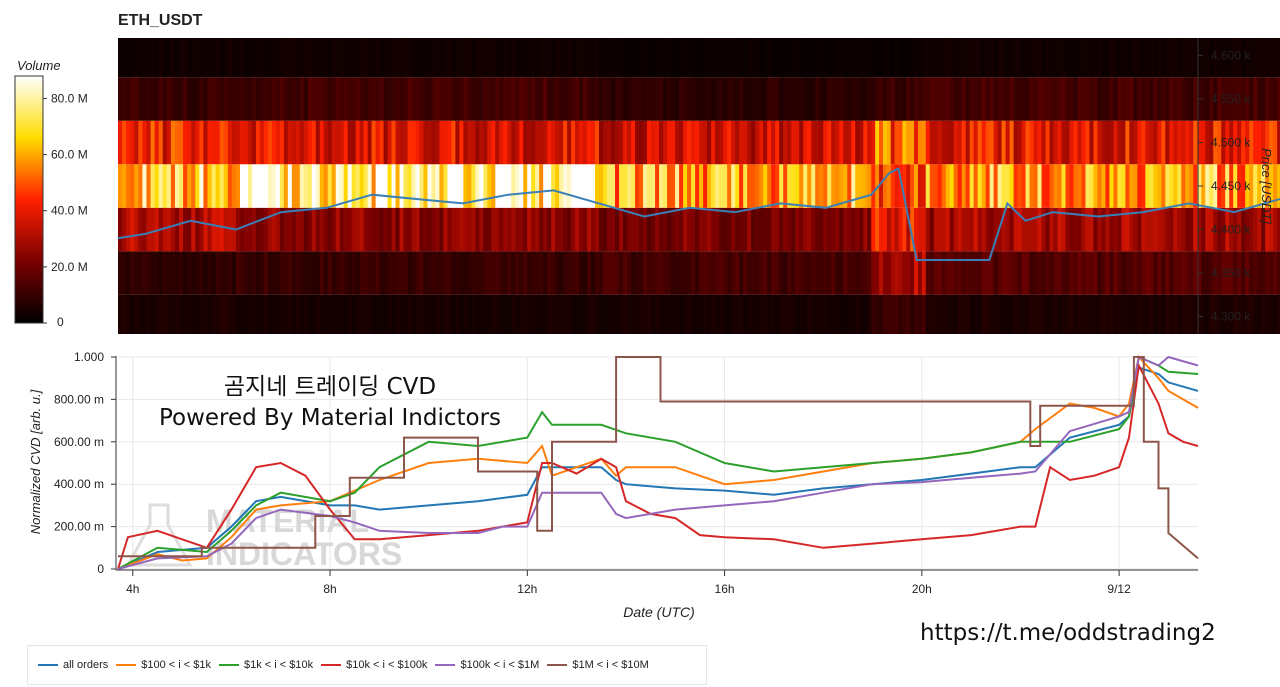 The width and height of the screenshot is (1280, 687). I want to click on legend-item: all orders, so click(73, 665).